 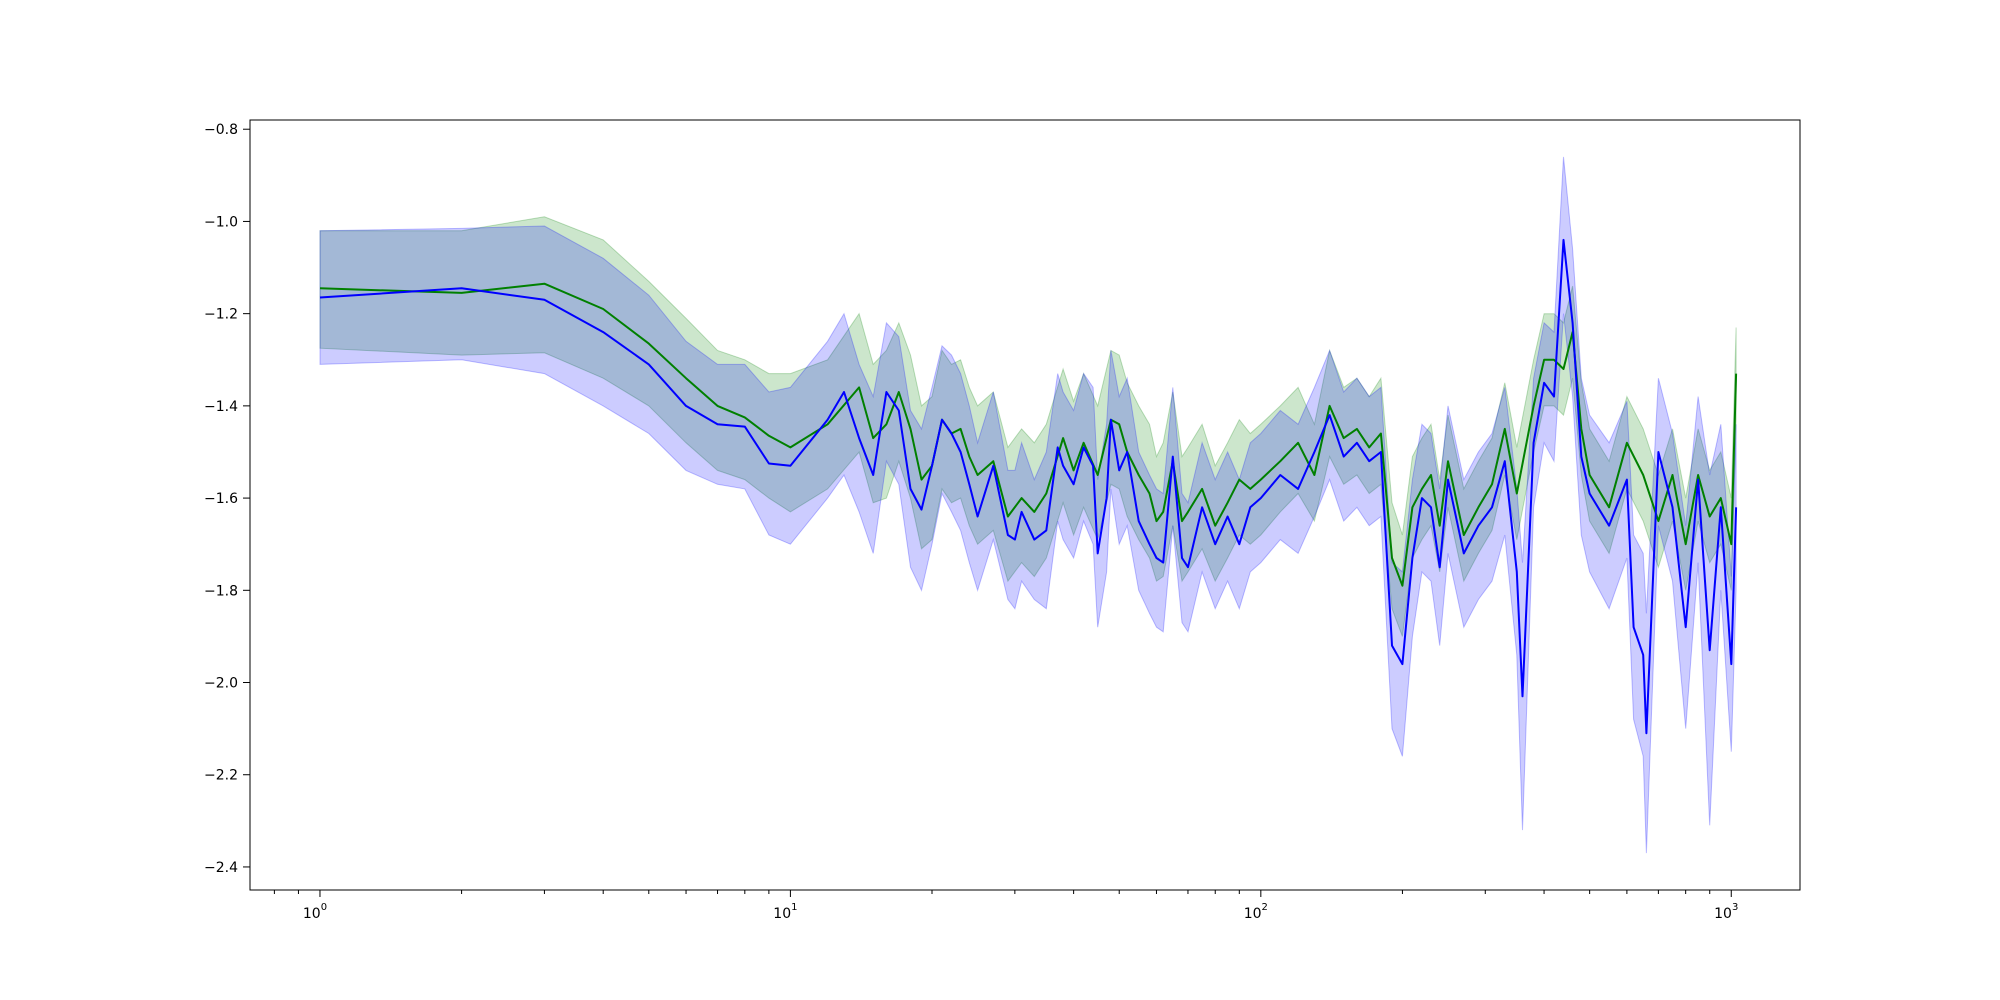 I want to click on x-axis: 10⁰ 10¹ 10² 10³, so click(x=1005, y=906).